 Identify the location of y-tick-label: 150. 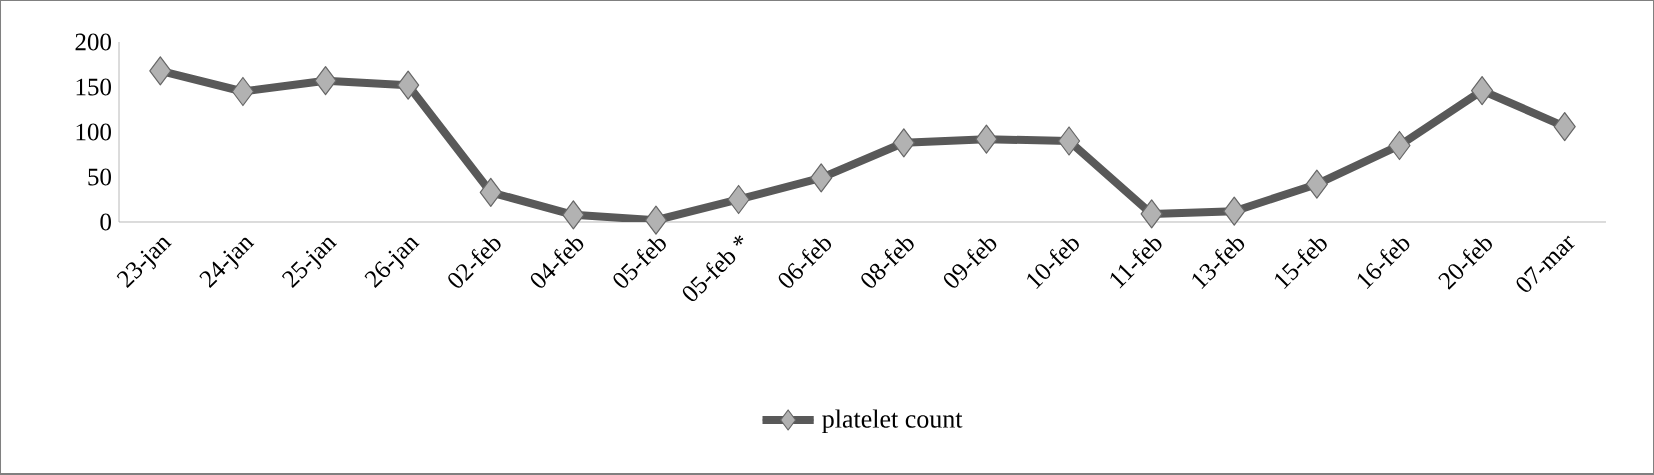
(93, 87).